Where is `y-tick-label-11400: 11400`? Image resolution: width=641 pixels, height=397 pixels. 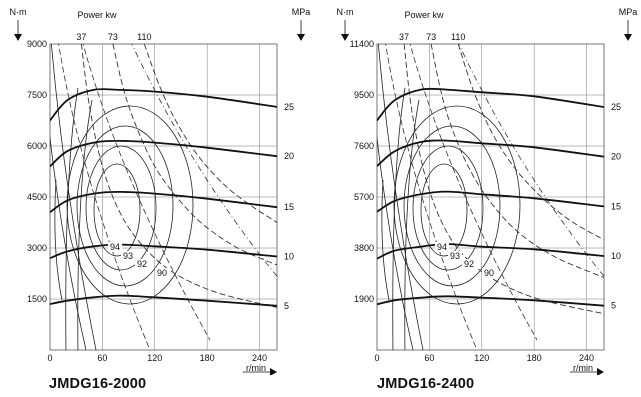
y-tick-label-11400: 11400 is located at coordinates (362, 44).